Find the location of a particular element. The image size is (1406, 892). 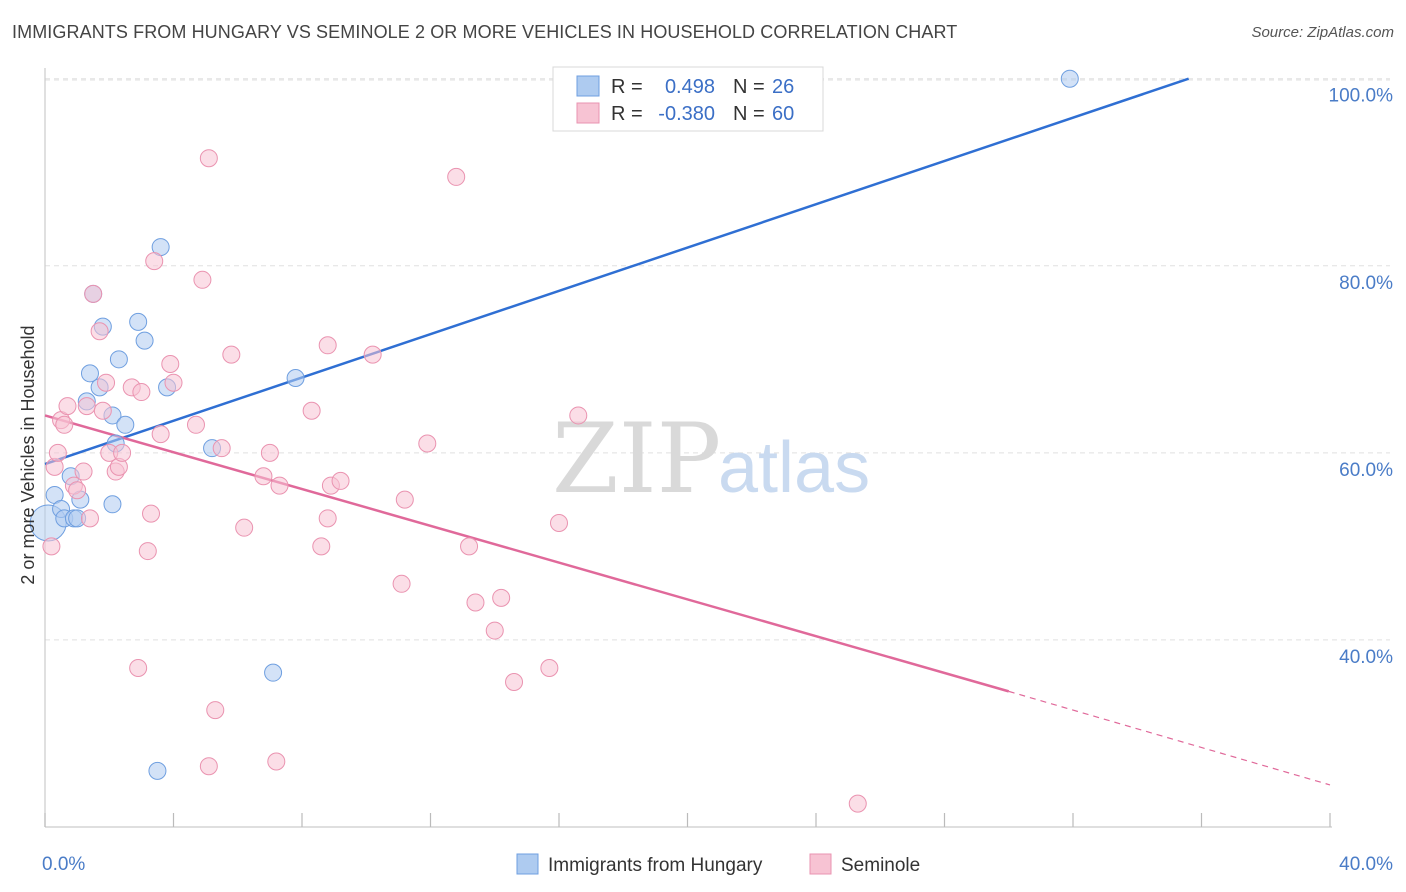

series-legend: Immigrants from Hungary Seminole is located at coordinates (718, 864).